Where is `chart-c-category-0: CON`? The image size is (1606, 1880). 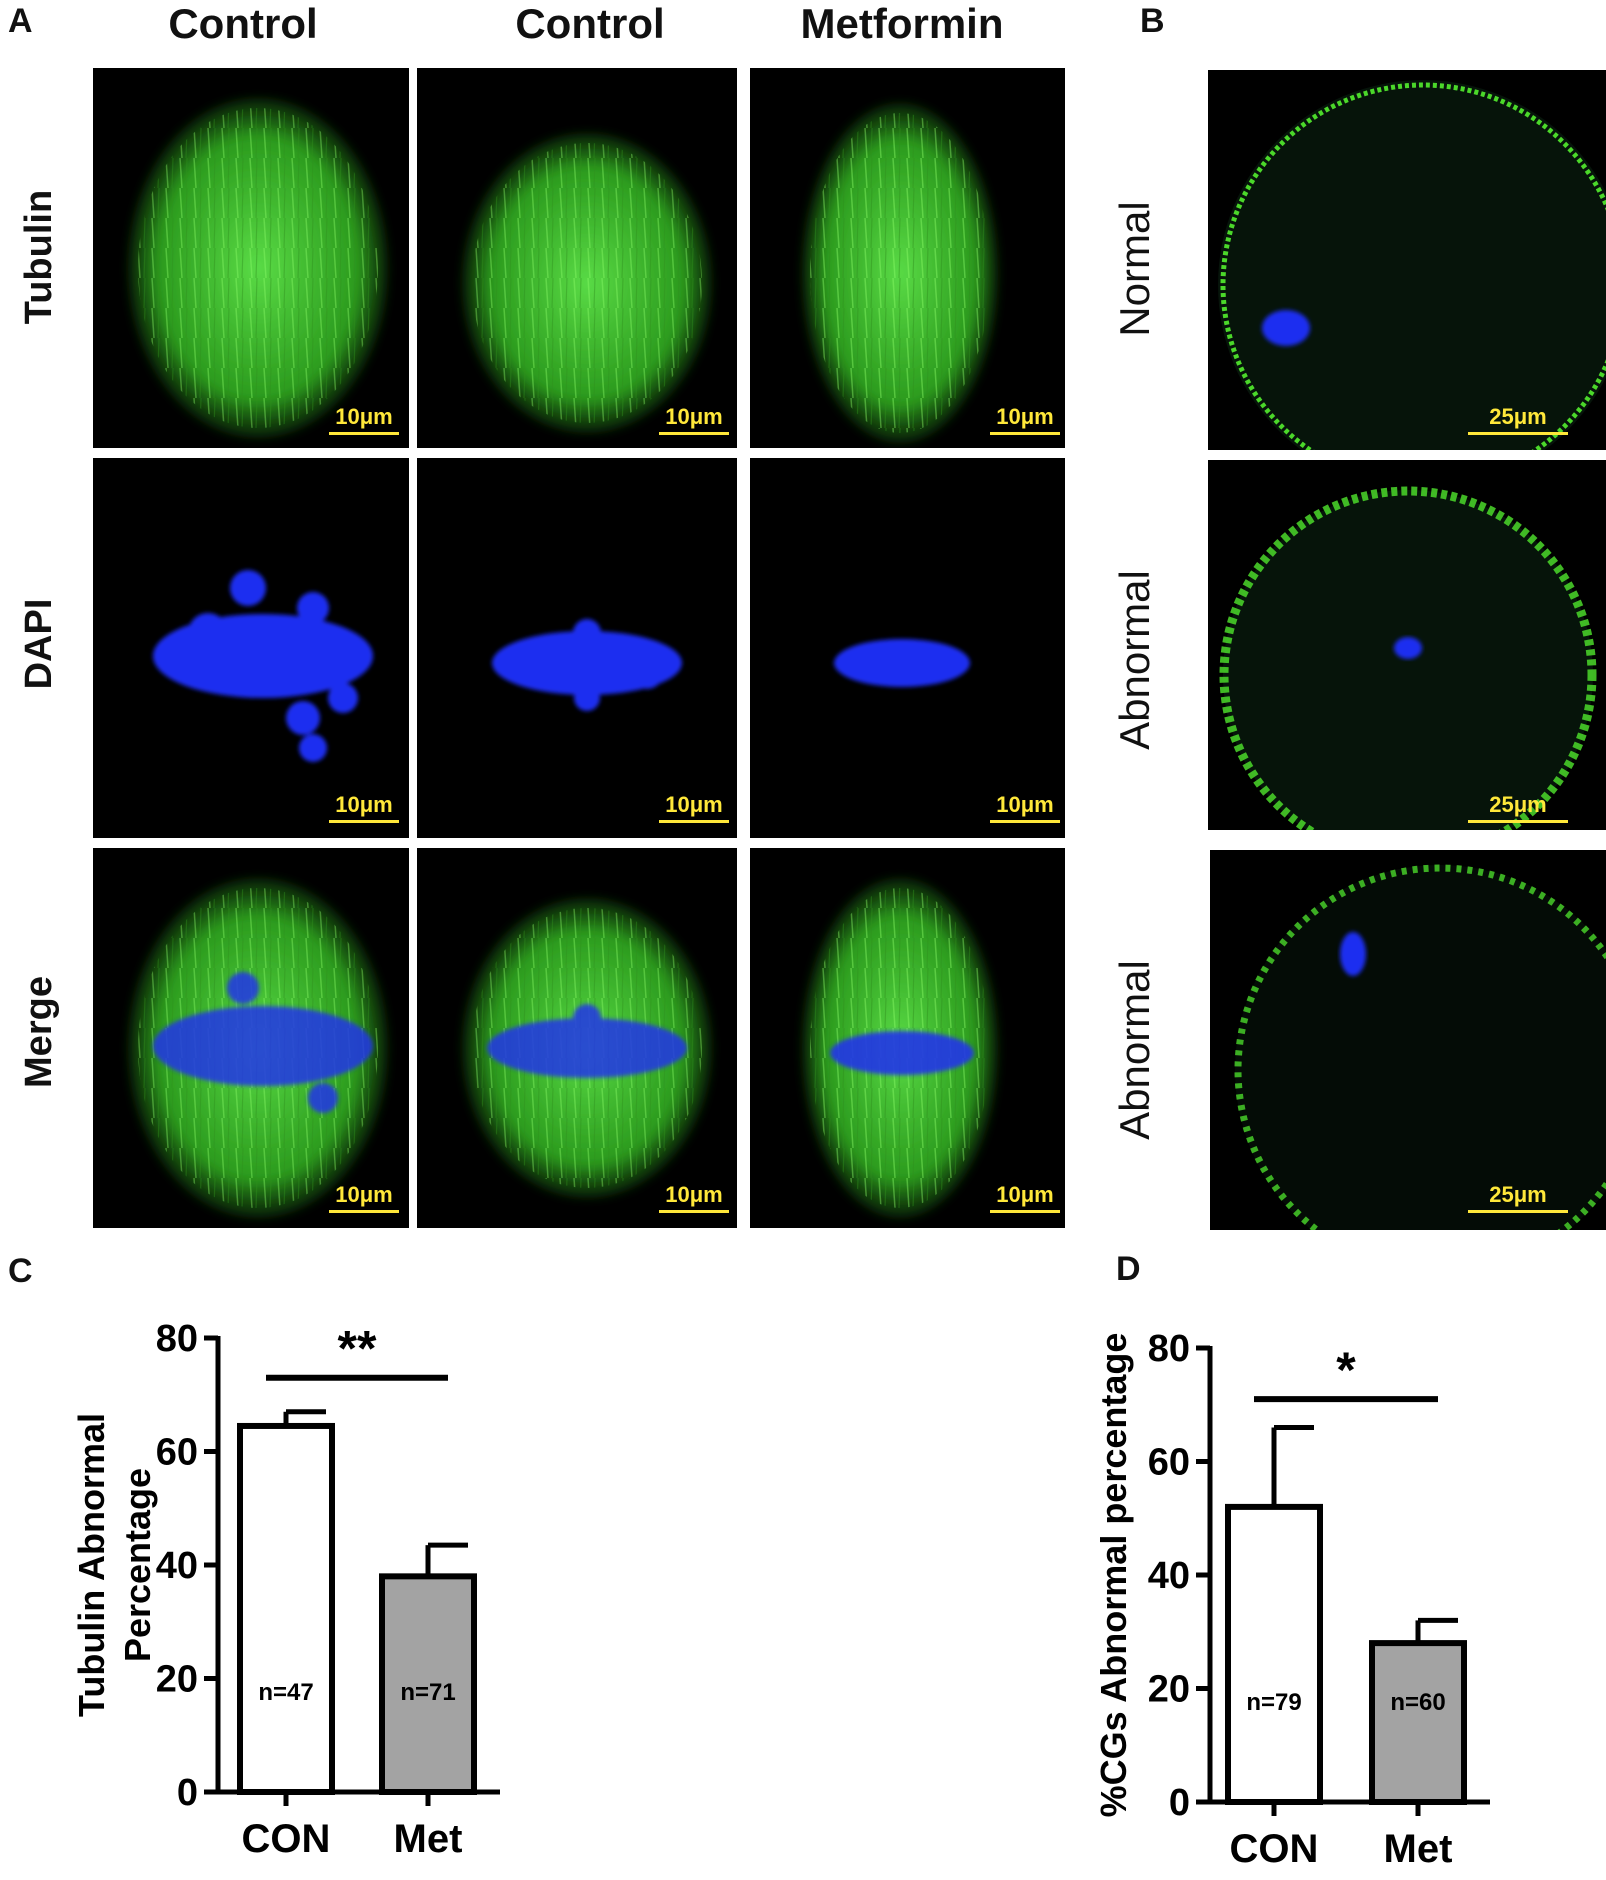
chart-c-category-0: CON is located at coordinates (286, 1839).